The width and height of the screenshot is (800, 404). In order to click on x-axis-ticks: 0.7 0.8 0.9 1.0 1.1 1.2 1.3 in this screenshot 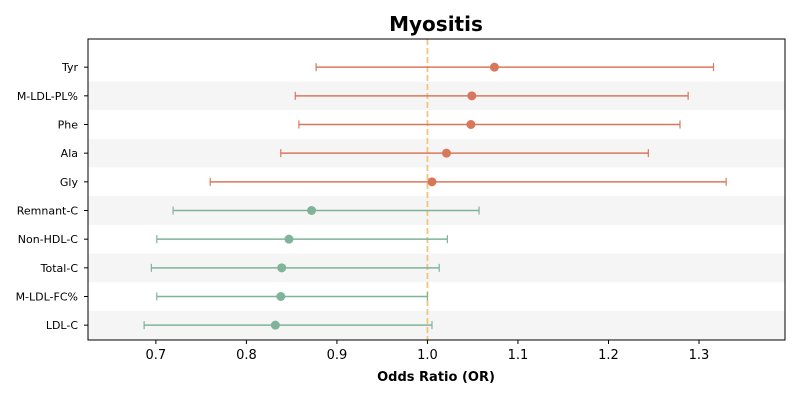, I will do `click(428, 351)`.